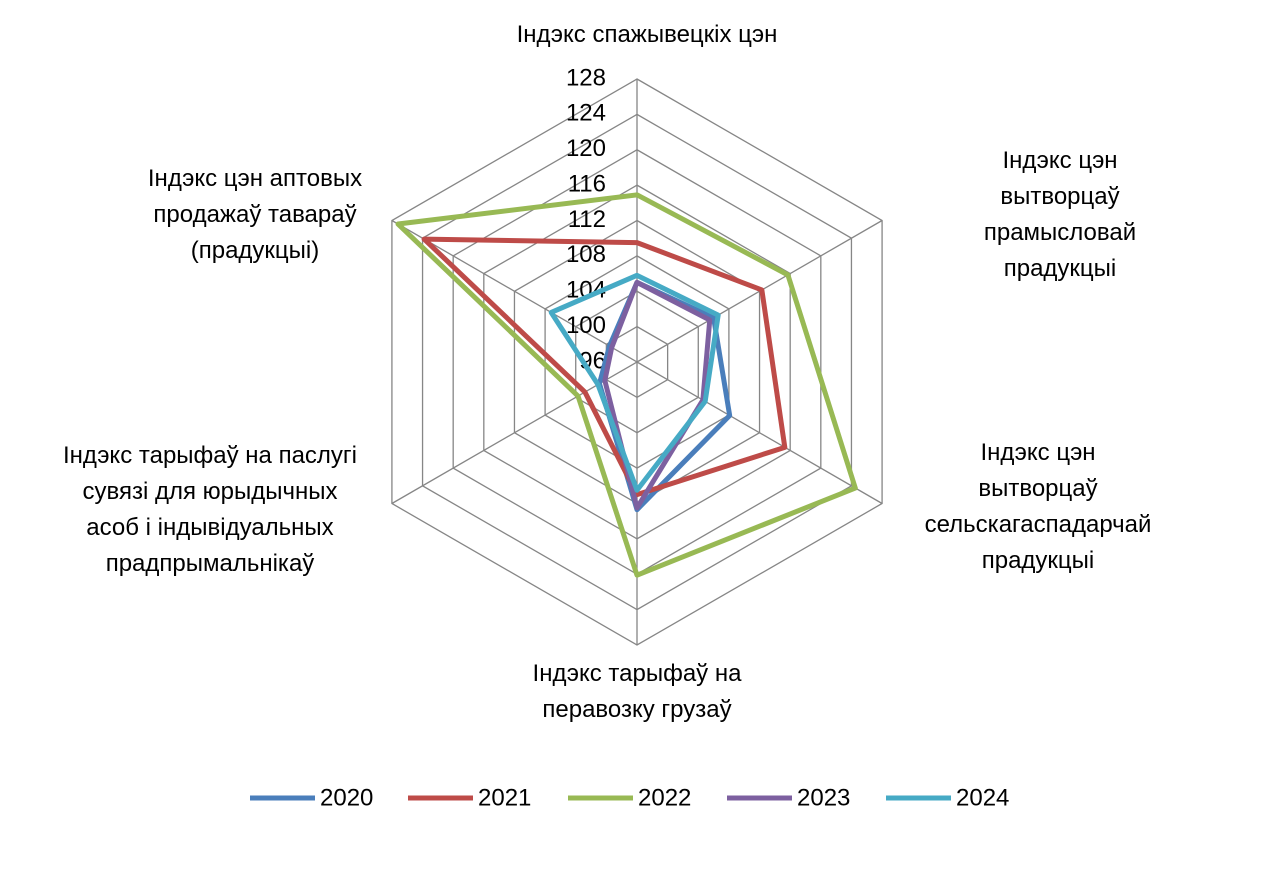  What do you see at coordinates (664, 797) in the screenshot?
I see `legend-label: 2022` at bounding box center [664, 797].